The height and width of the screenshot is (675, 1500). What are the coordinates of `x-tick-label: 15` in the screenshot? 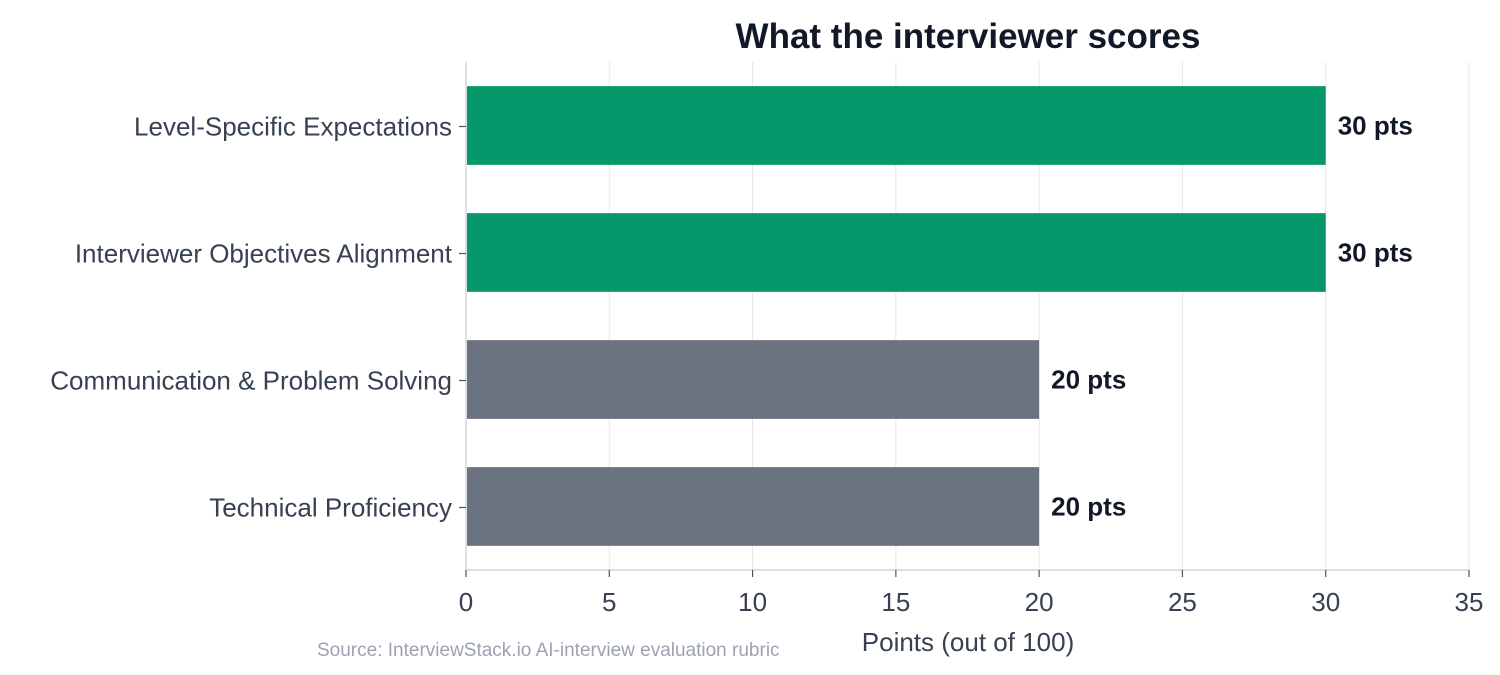 It's located at (895, 602).